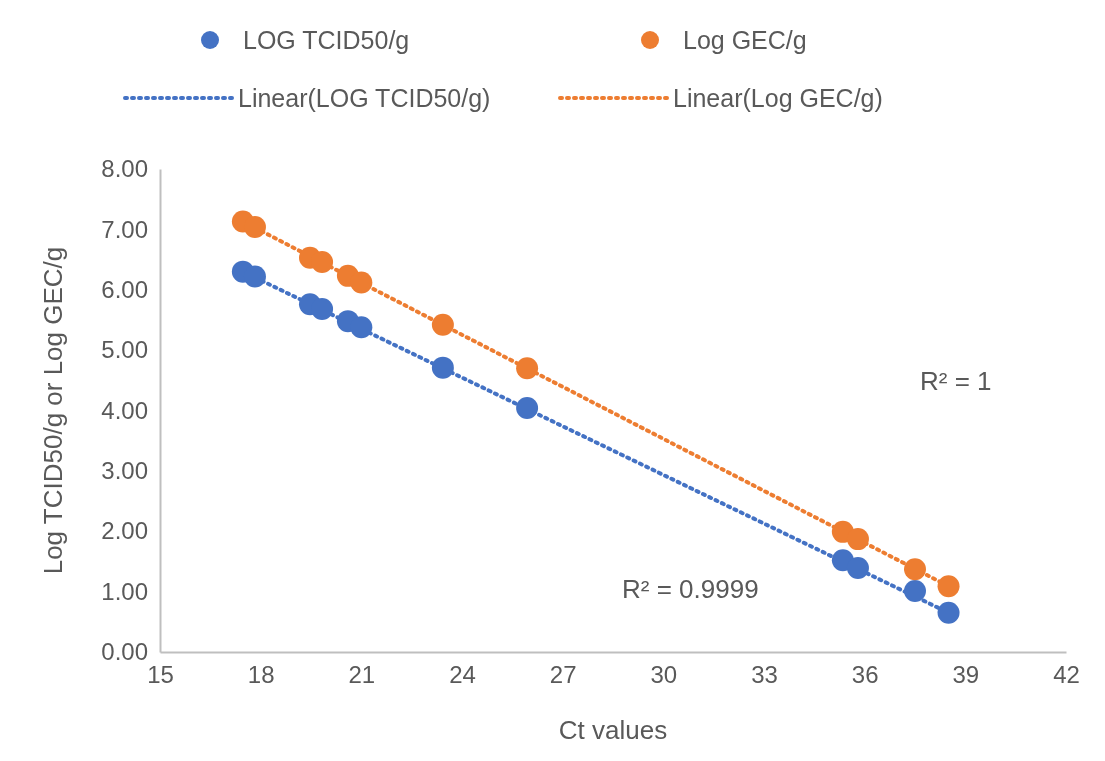  Describe the element at coordinates (778, 98) in the screenshot. I see `legend-label: Linear(Log GEC/g)` at that location.